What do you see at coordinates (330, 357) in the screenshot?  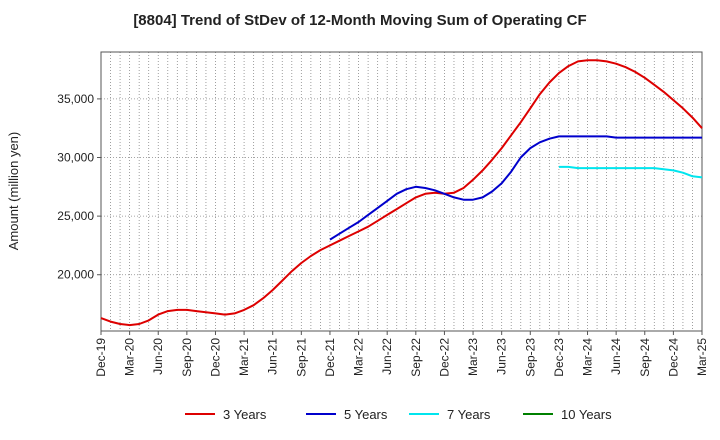 I see `x-tick-label: Dec-21` at bounding box center [330, 357].